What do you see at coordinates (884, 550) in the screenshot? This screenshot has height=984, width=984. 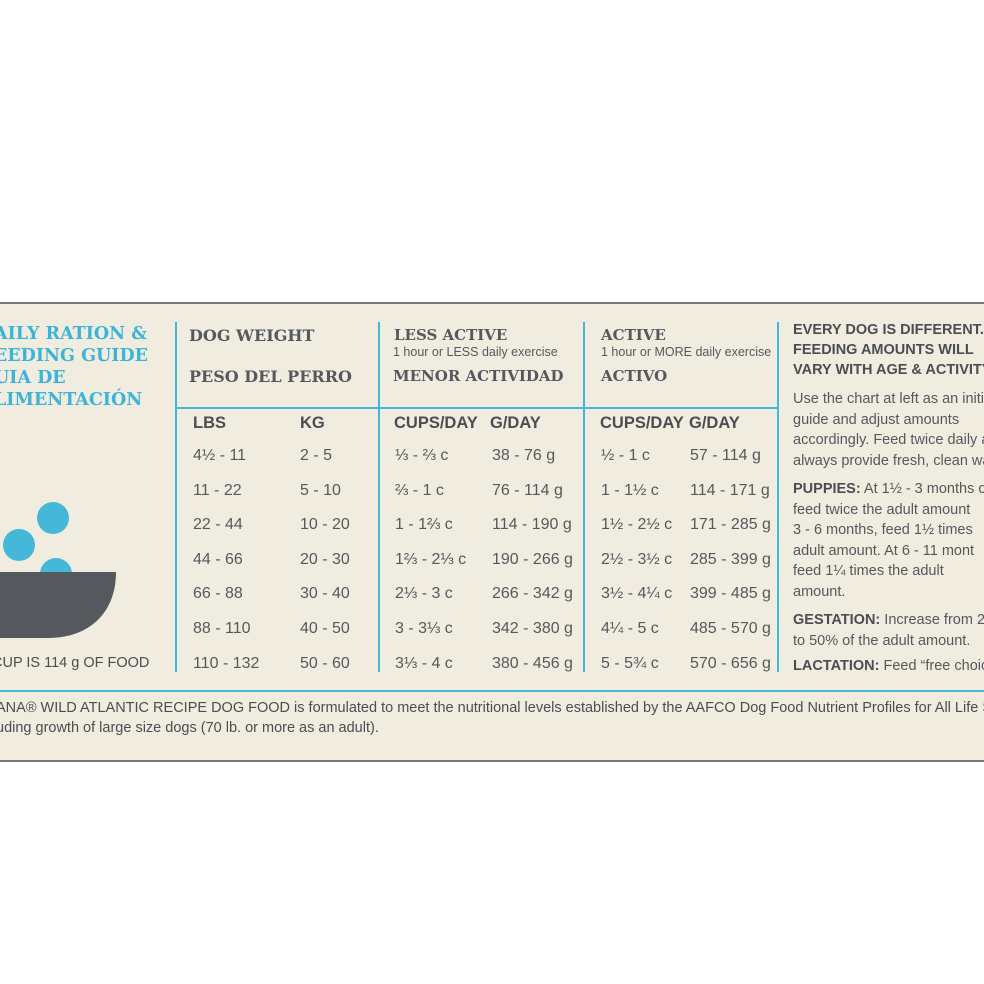 I see `puppies-line-4: adult amount. At 6 - 11 mont` at bounding box center [884, 550].